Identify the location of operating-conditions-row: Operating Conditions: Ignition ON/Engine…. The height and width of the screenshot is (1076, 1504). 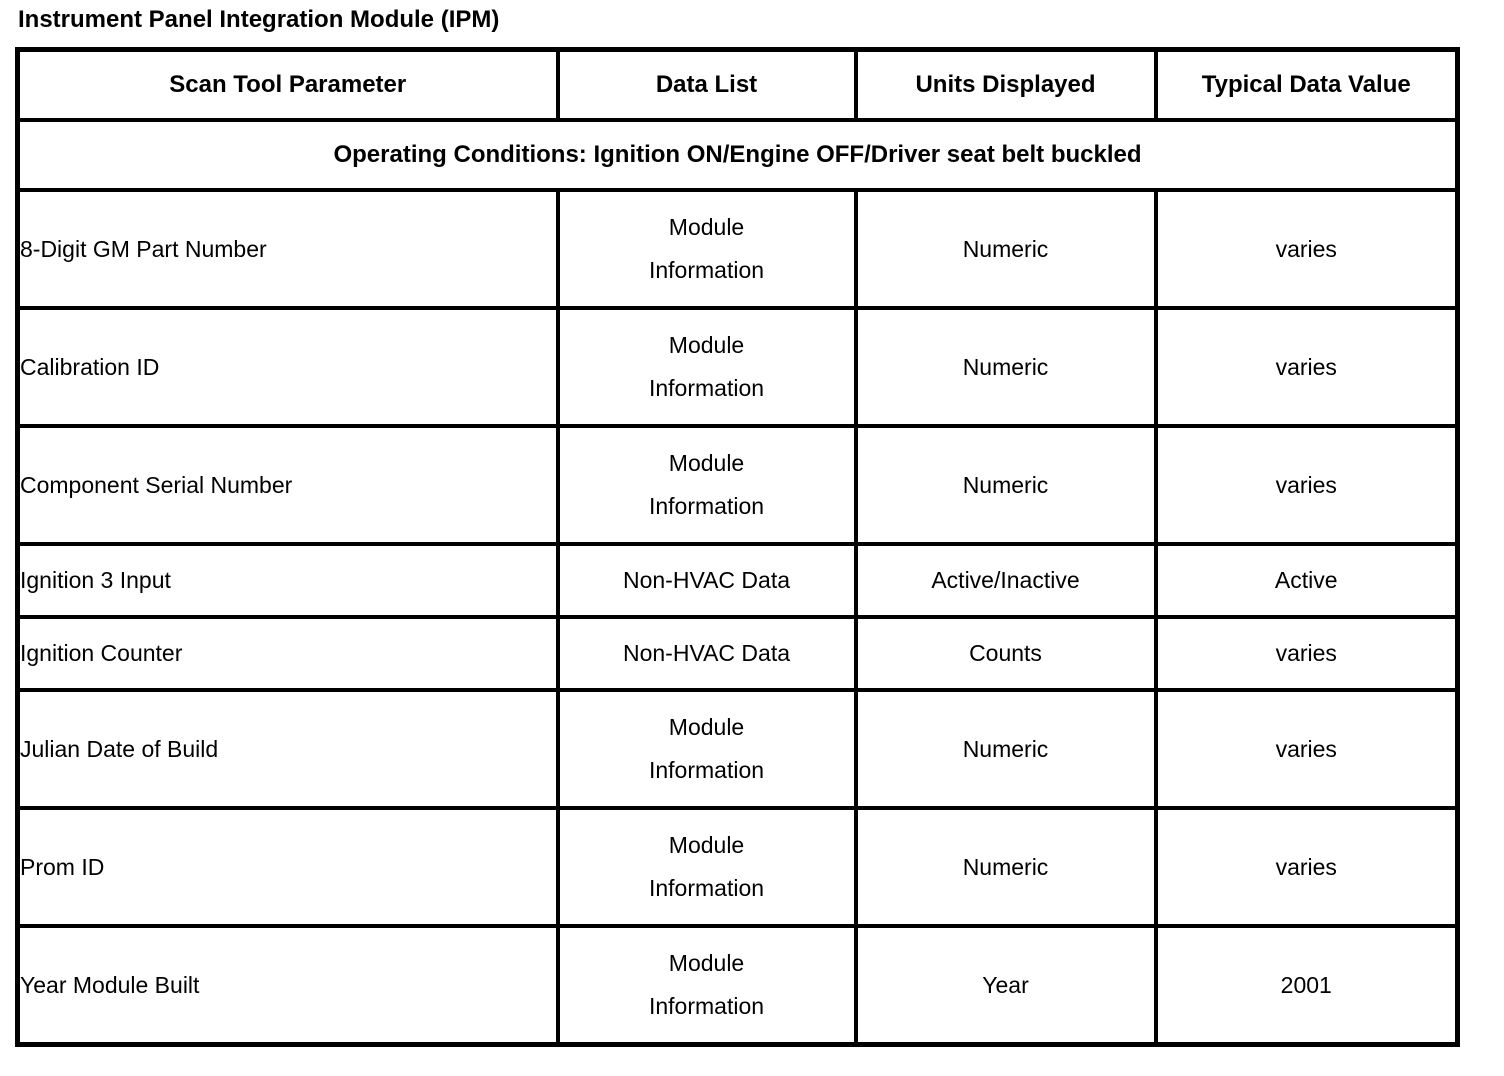
(737, 155).